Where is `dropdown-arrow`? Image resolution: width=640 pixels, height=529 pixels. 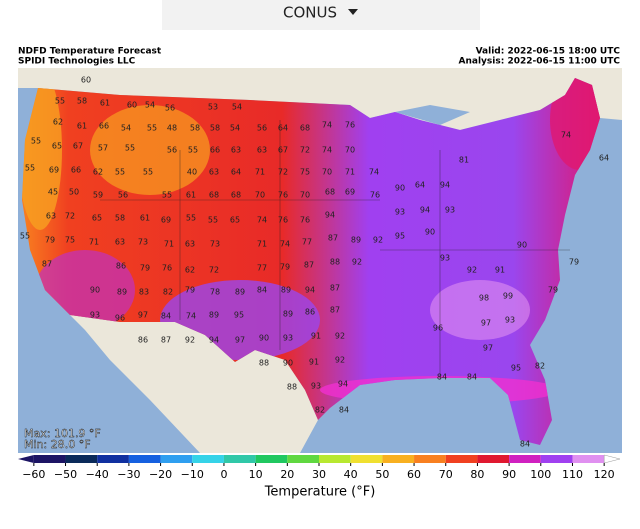
dropdown-arrow is located at coordinates (353, 12).